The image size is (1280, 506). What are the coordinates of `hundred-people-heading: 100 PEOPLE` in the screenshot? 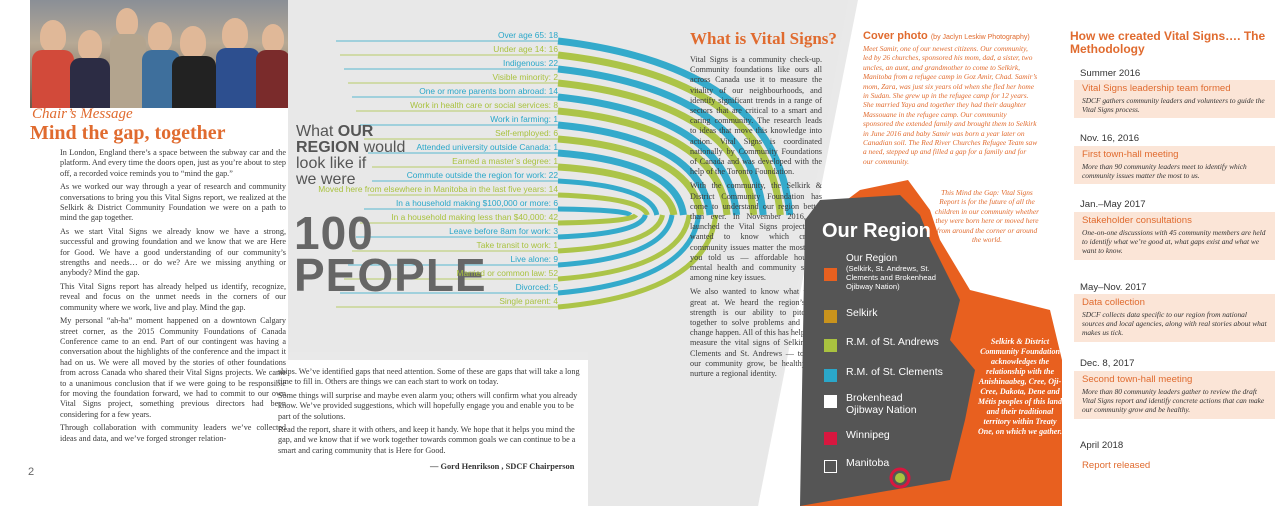 It's located at (390, 252).